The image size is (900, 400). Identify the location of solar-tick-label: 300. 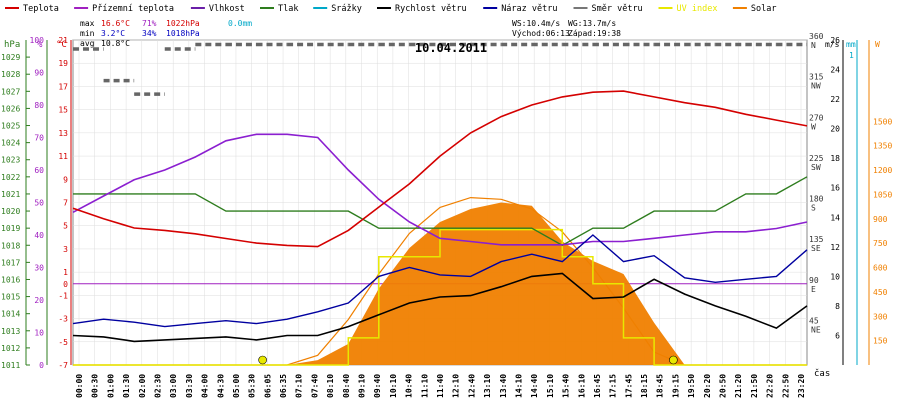
(880, 316).